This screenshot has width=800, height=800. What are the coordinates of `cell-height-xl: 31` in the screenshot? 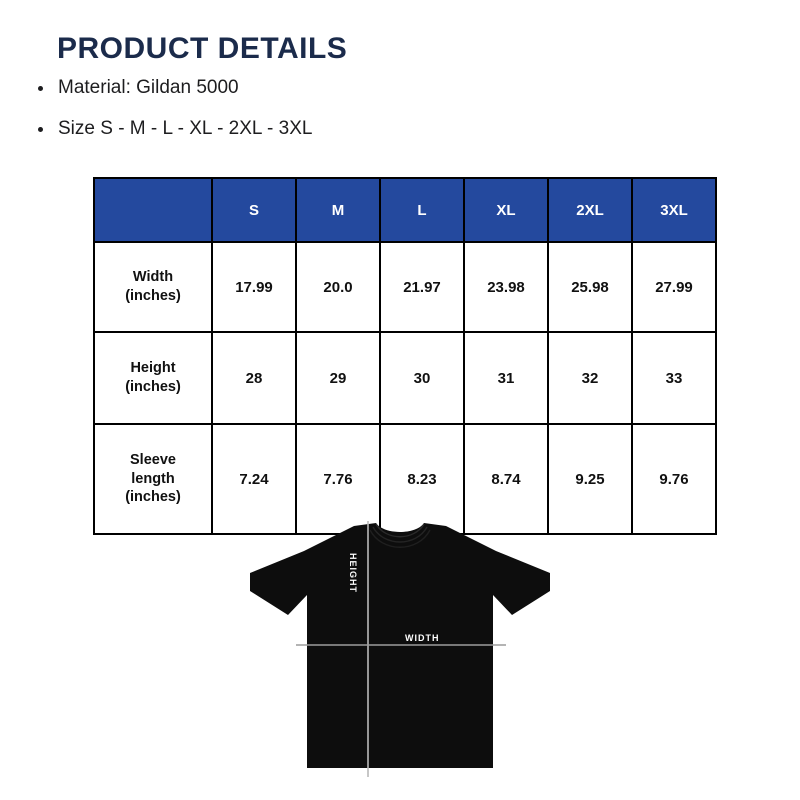 It's located at (506, 378).